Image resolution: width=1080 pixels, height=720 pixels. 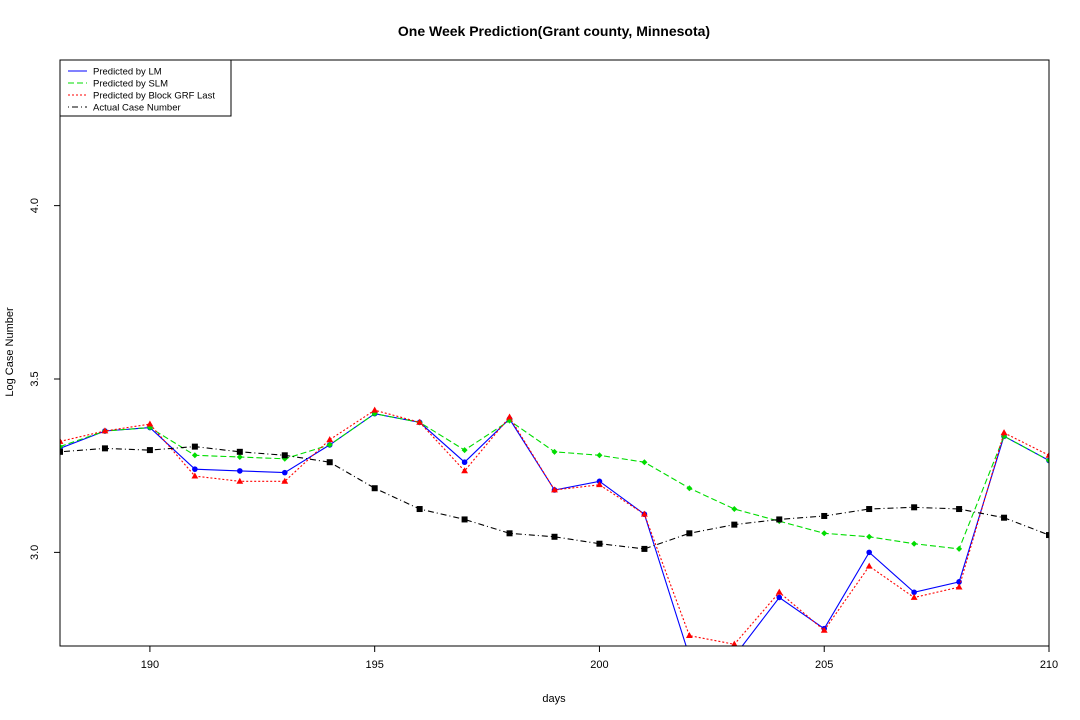 I want to click on x-tick-label: 200, so click(x=599, y=665).